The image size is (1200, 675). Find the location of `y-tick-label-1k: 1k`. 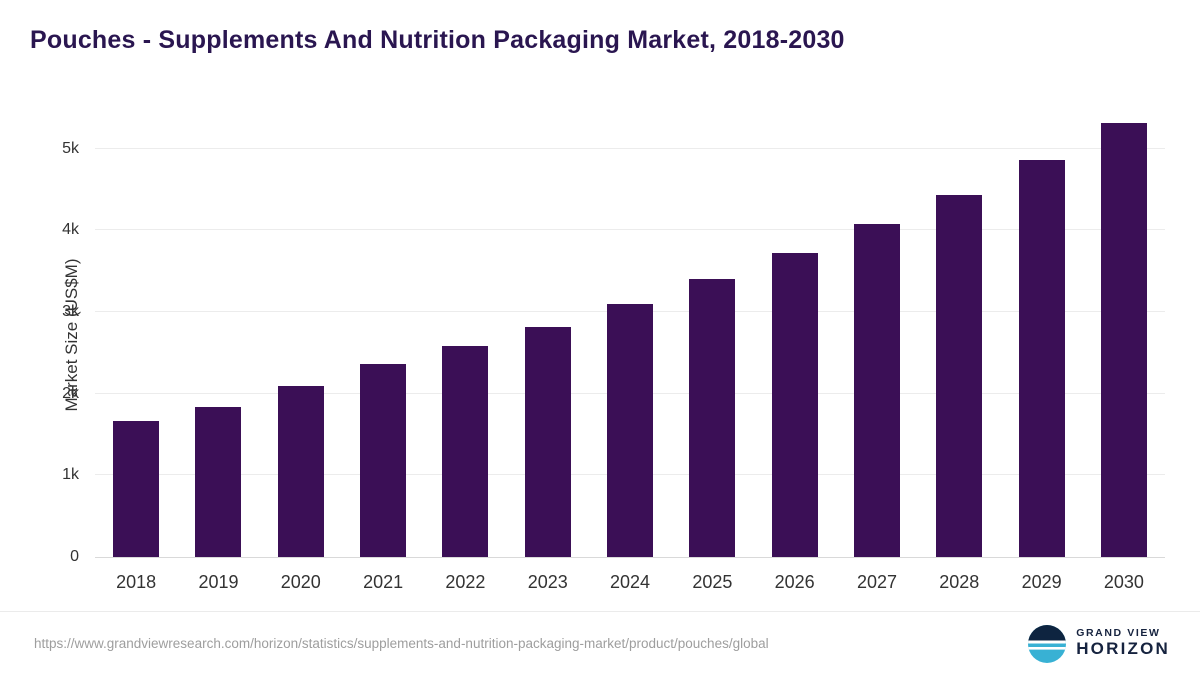

y-tick-label-1k: 1k is located at coordinates (70, 475).